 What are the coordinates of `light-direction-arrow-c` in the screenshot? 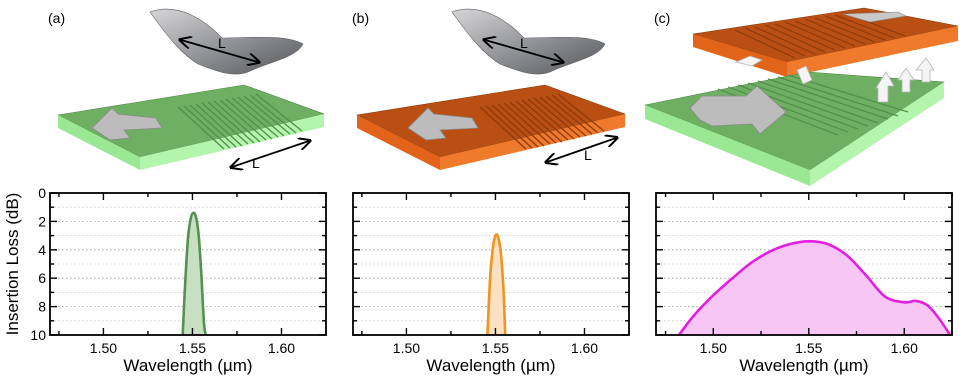 It's located at (738, 110).